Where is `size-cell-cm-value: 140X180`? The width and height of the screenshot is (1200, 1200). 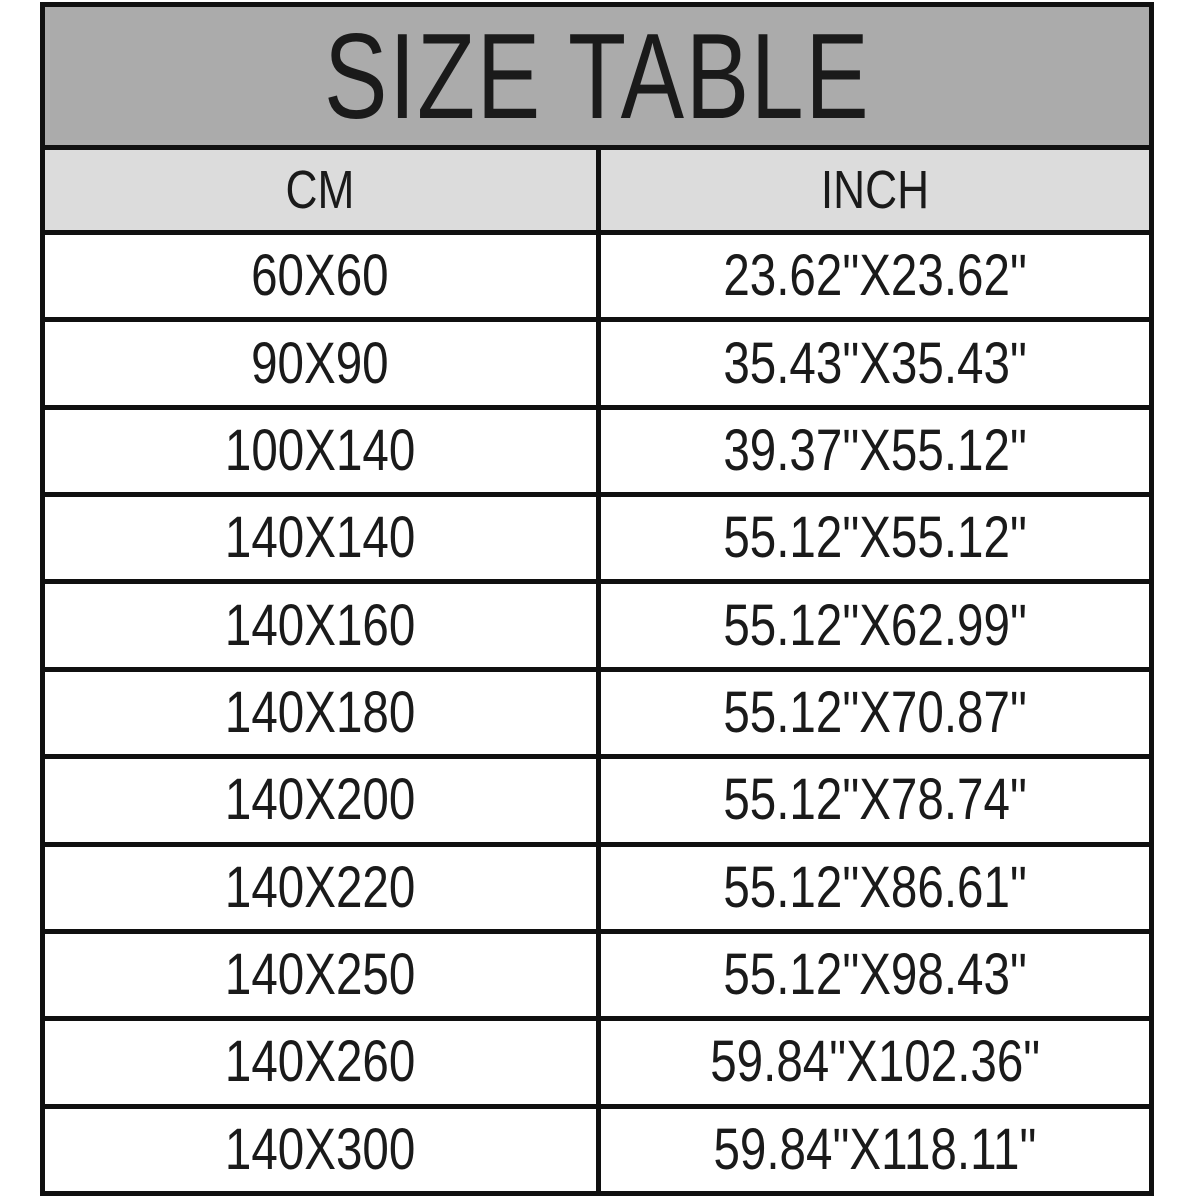 size-cell-cm-value: 140X180 is located at coordinates (320, 712).